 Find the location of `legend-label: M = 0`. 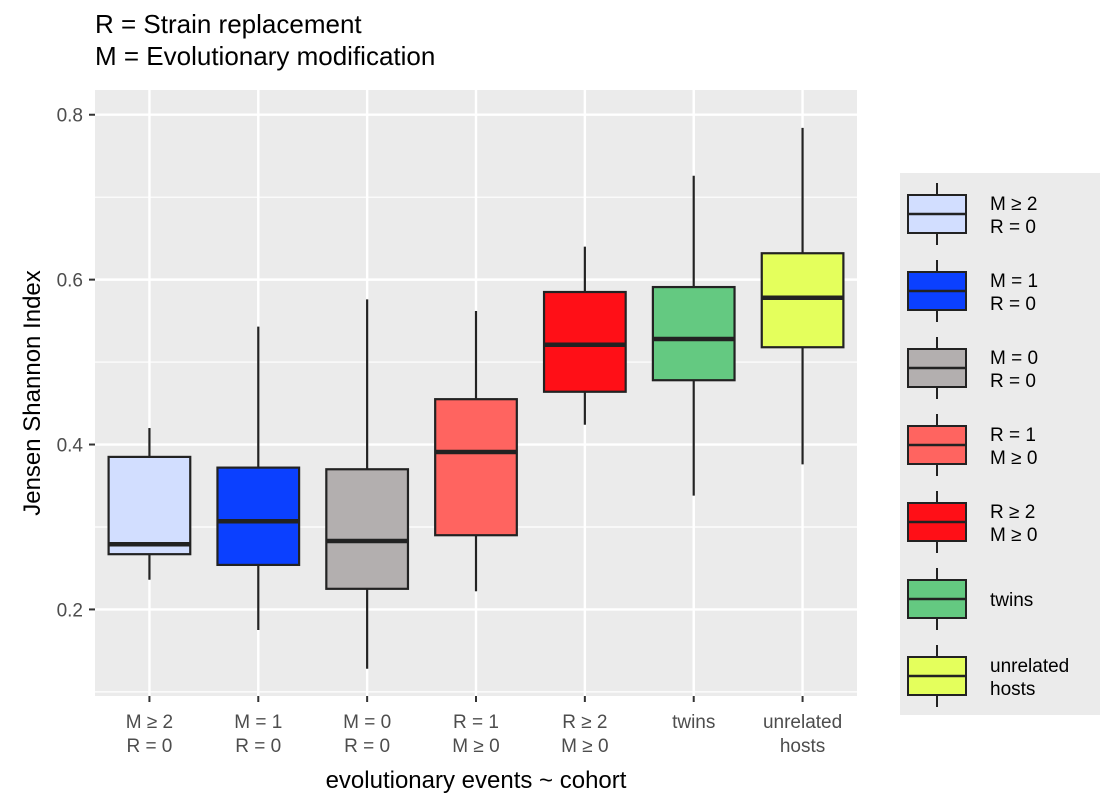

legend-label: M = 0 is located at coordinates (1014, 358).